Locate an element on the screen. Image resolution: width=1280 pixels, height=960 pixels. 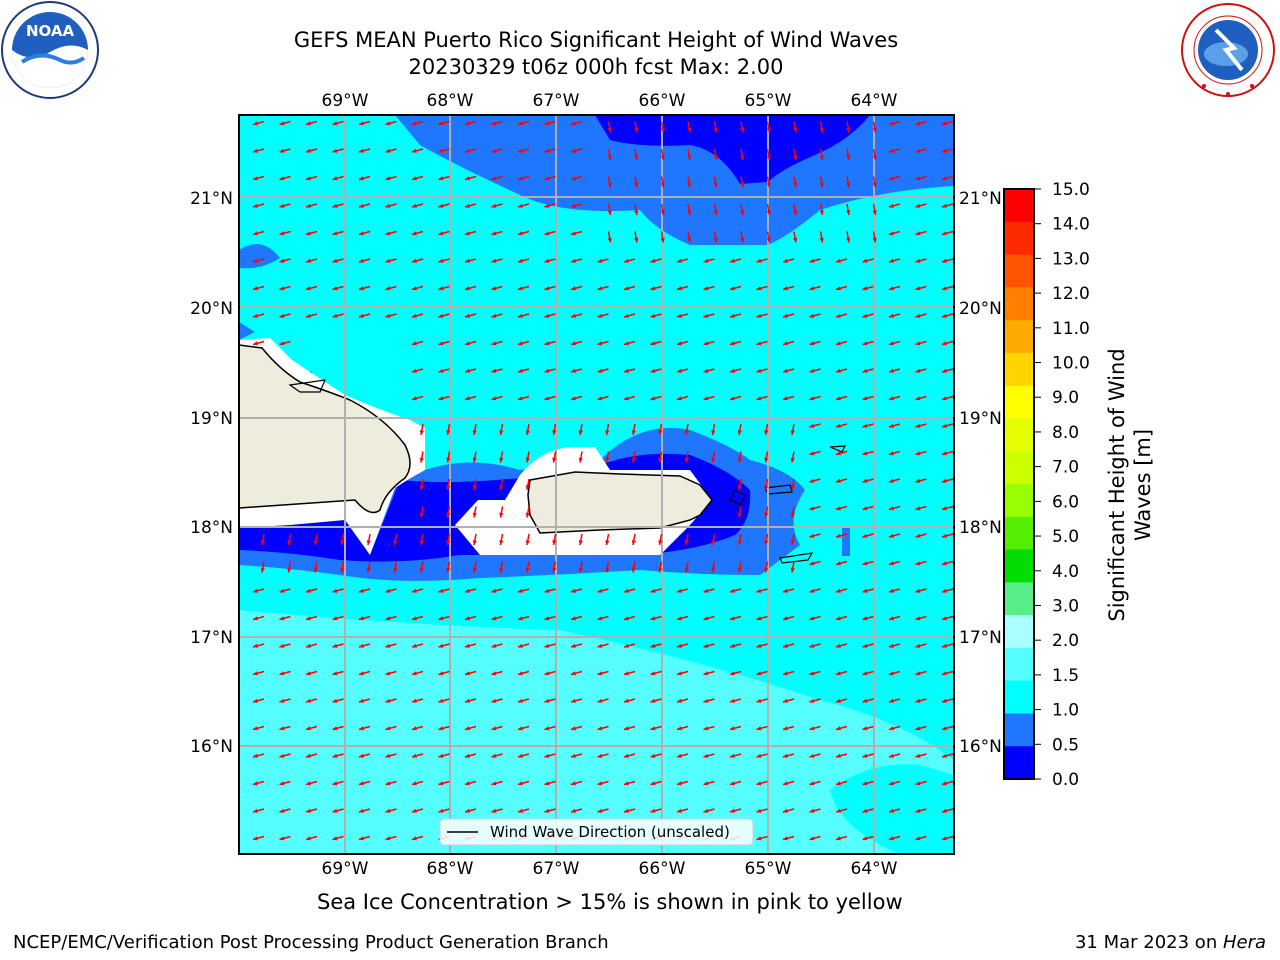
lon-label-top: 66°W is located at coordinates (662, 101).